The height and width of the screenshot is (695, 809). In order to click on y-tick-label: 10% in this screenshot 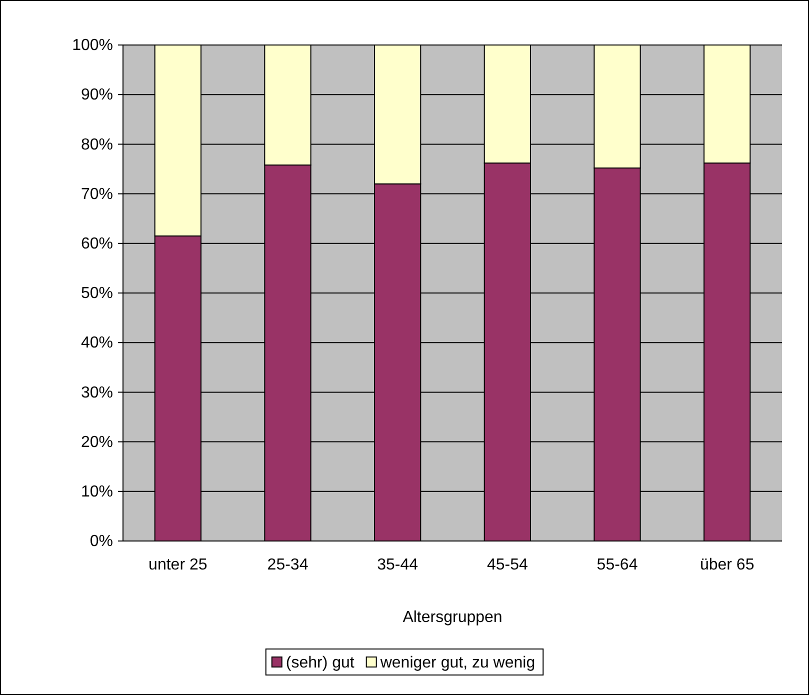, I will do `click(96, 492)`.